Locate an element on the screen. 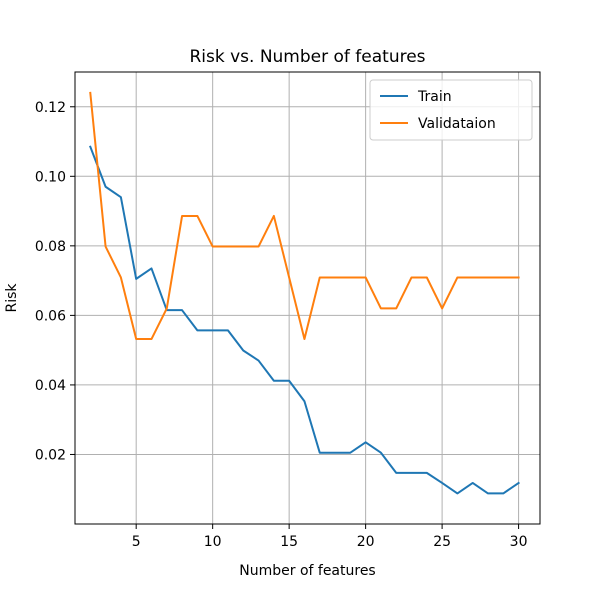 The width and height of the screenshot is (600, 600). y-tick-label: 0.02 is located at coordinates (50, 455).